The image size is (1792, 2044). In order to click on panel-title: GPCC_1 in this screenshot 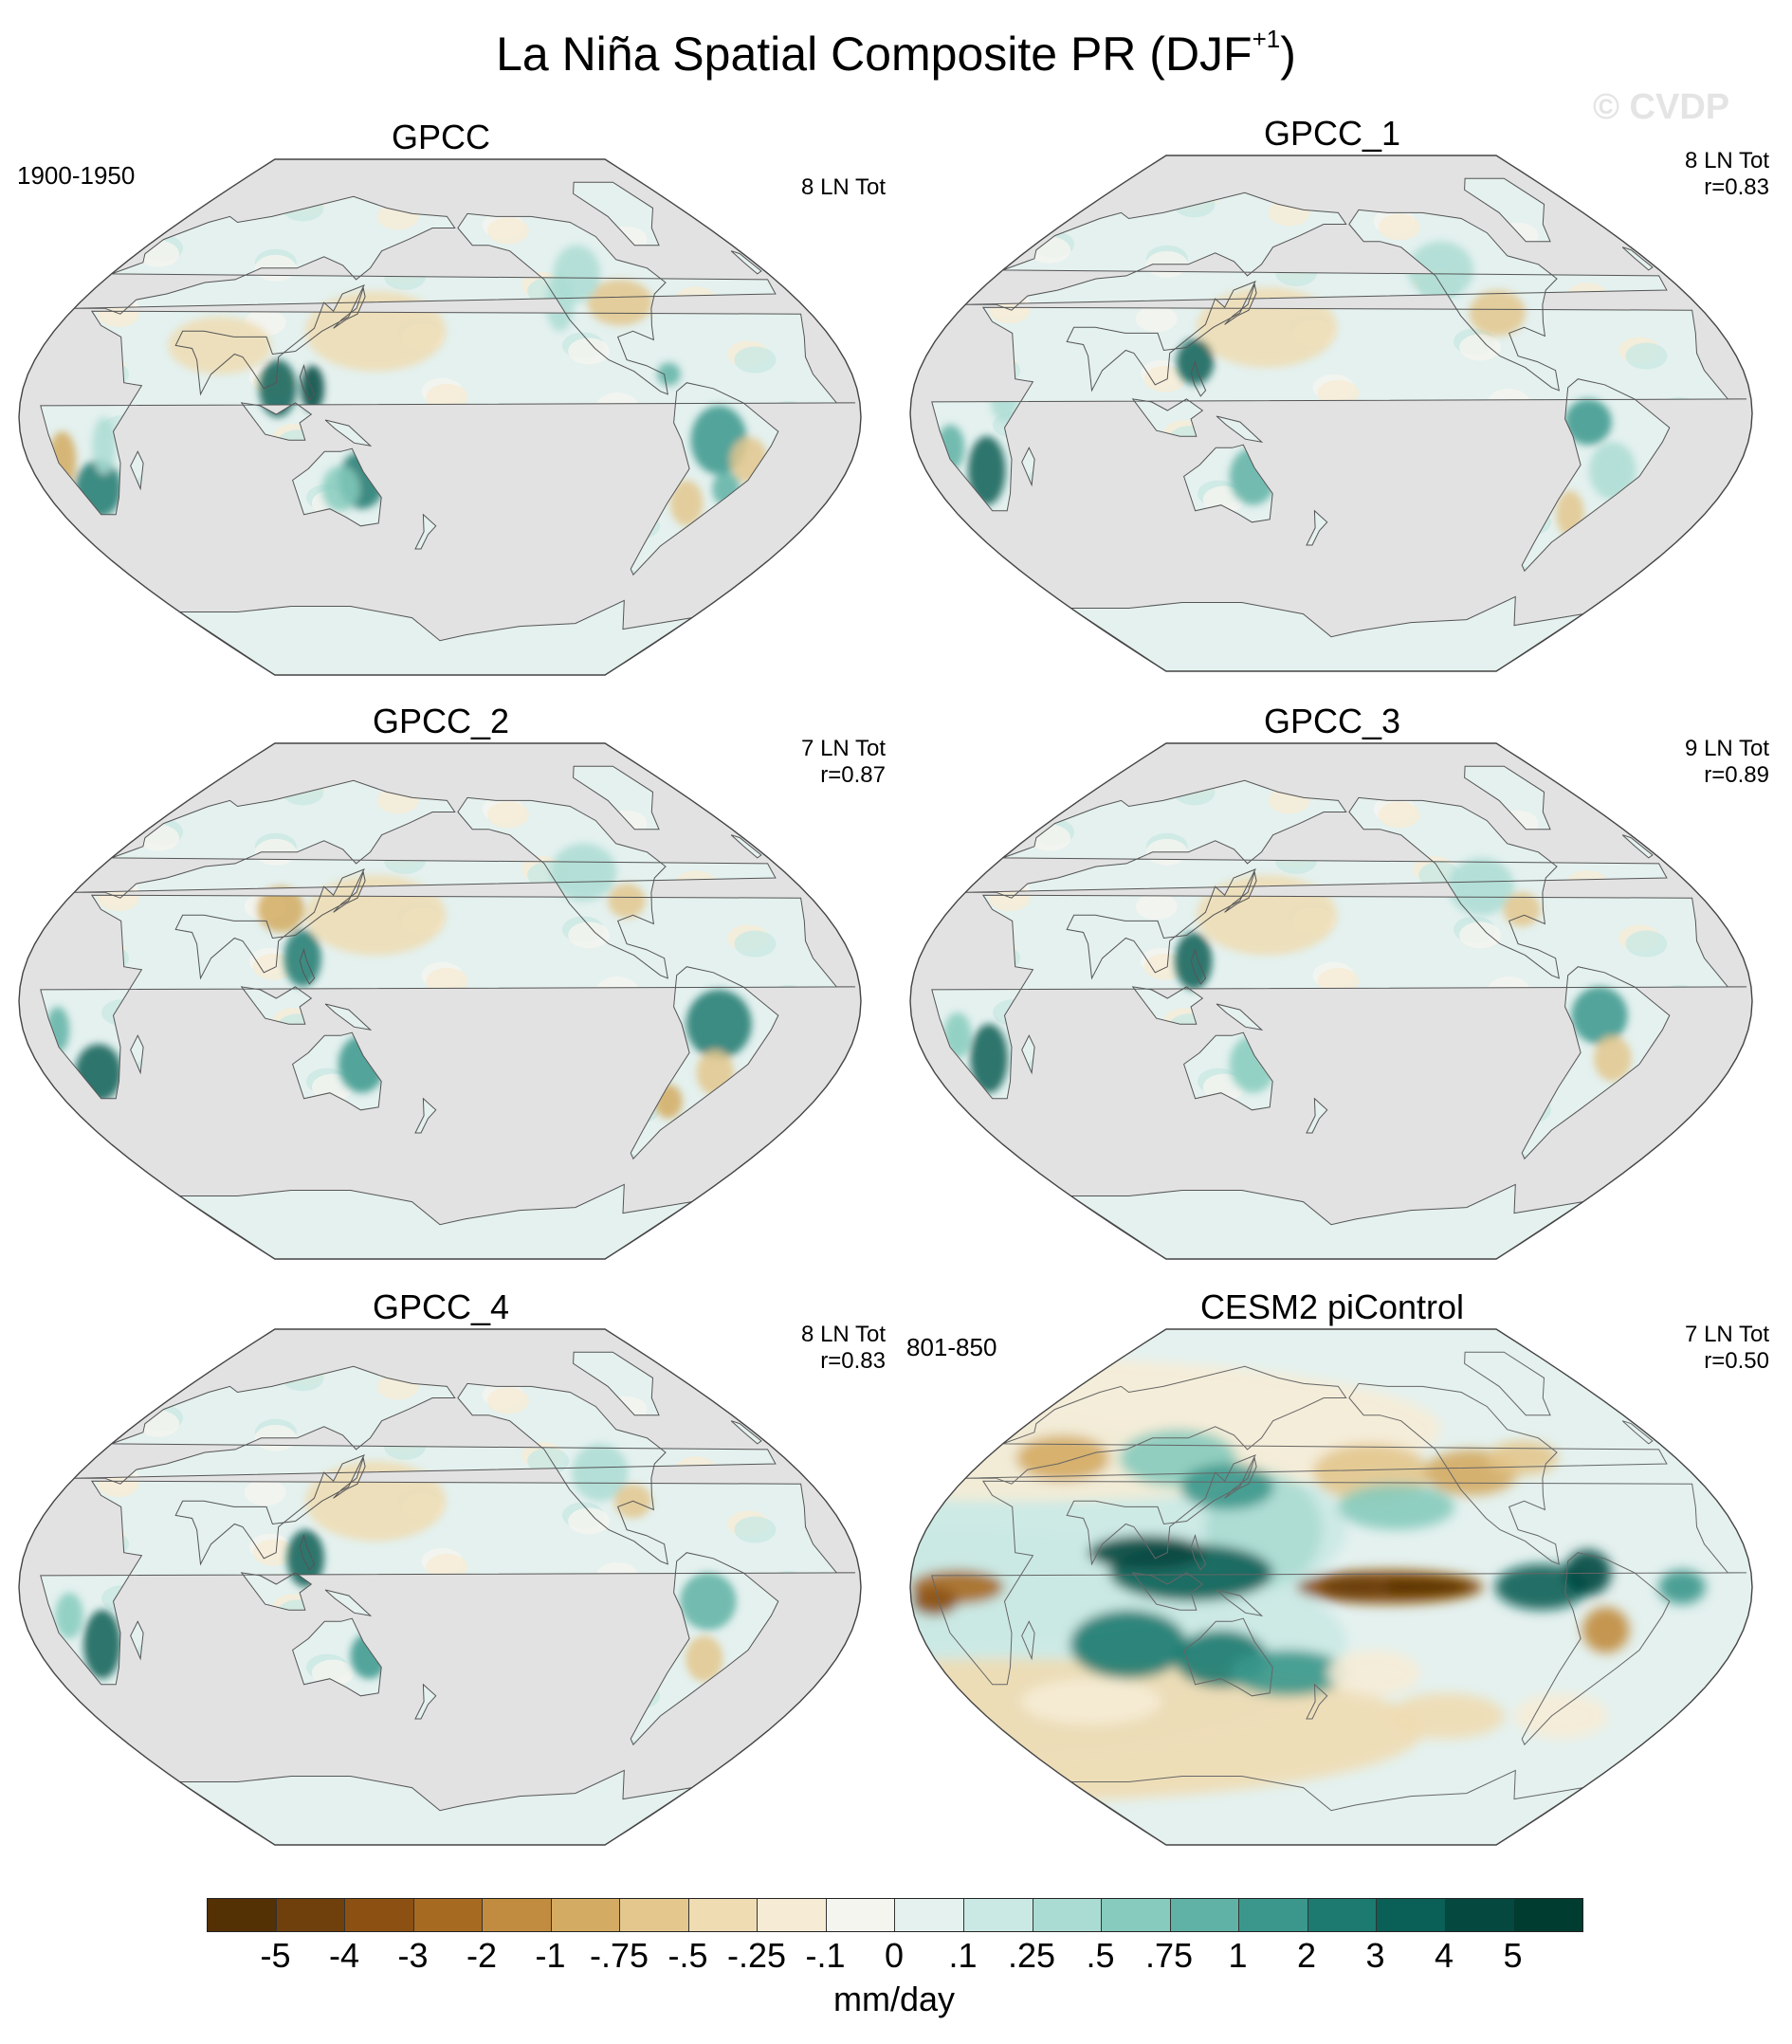, I will do `click(1332, 133)`.